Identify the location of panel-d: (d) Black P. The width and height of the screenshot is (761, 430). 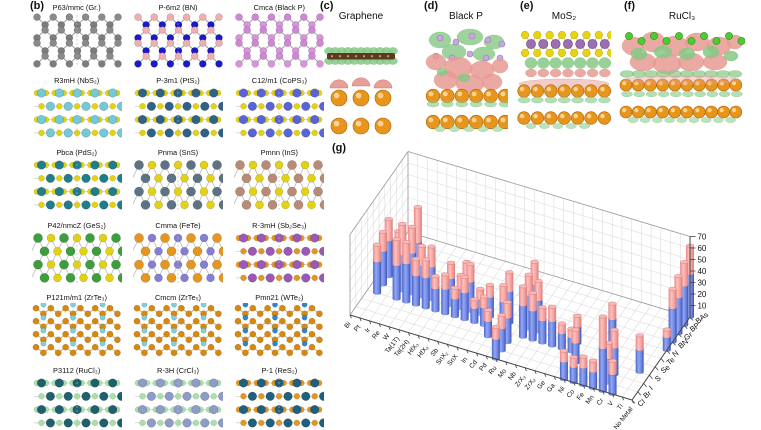
(466, 70).